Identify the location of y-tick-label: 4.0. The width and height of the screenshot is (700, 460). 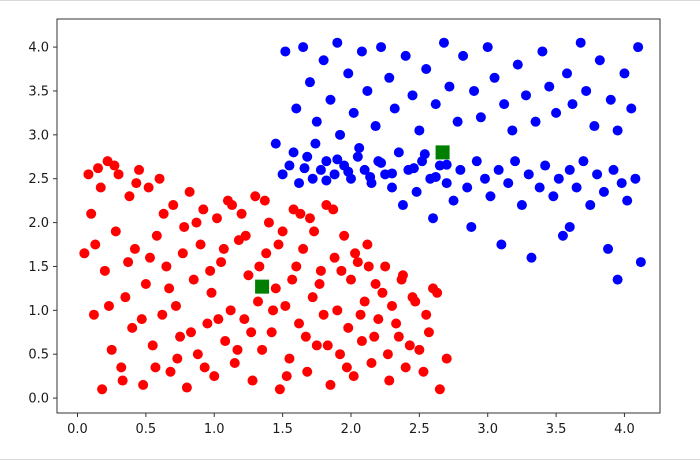
(38, 48).